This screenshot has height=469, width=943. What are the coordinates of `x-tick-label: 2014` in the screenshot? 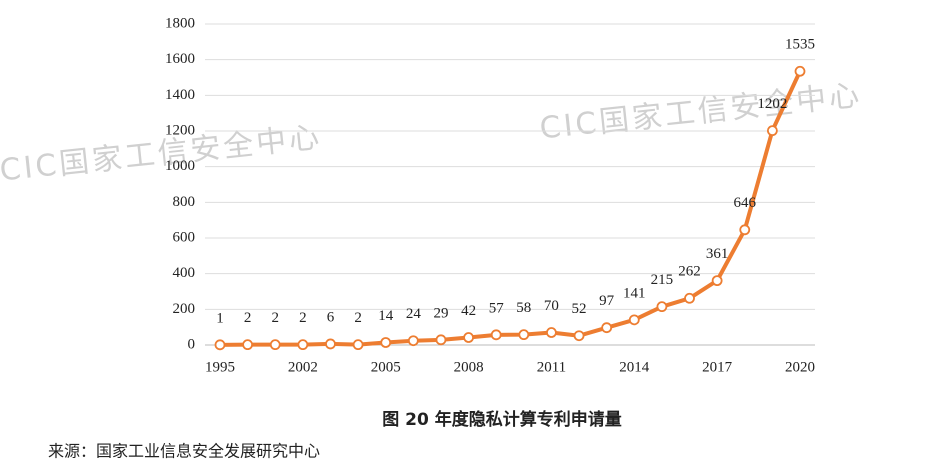 It's located at (634, 367).